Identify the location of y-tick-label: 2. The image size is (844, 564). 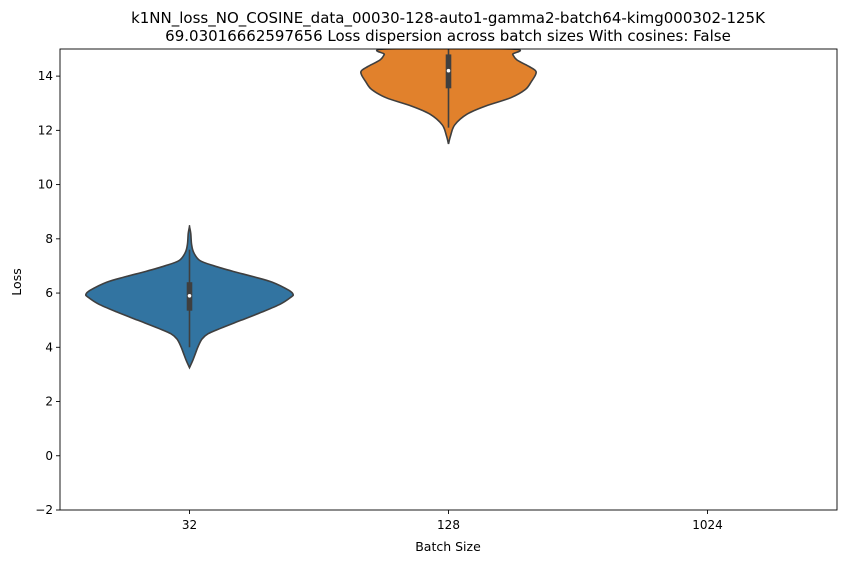
(49, 402).